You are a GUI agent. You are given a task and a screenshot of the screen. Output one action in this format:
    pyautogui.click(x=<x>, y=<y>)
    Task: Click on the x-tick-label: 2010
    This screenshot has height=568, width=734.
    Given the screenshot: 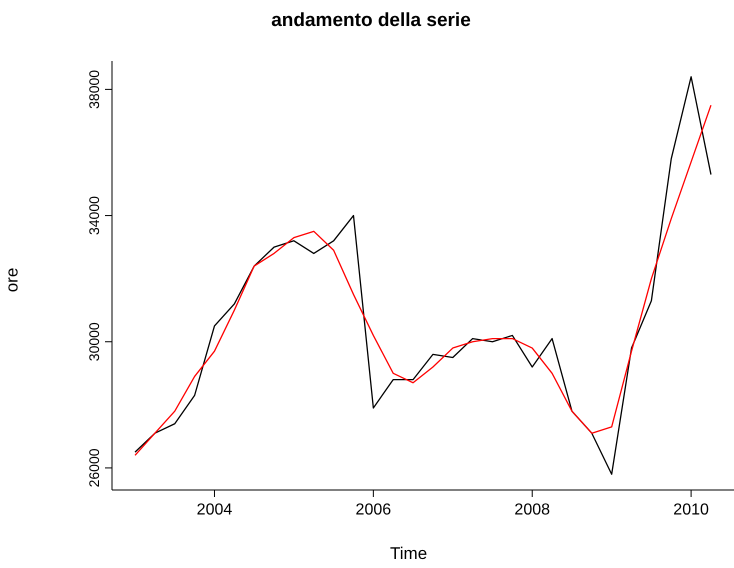 What is the action you would take?
    pyautogui.click(x=691, y=509)
    